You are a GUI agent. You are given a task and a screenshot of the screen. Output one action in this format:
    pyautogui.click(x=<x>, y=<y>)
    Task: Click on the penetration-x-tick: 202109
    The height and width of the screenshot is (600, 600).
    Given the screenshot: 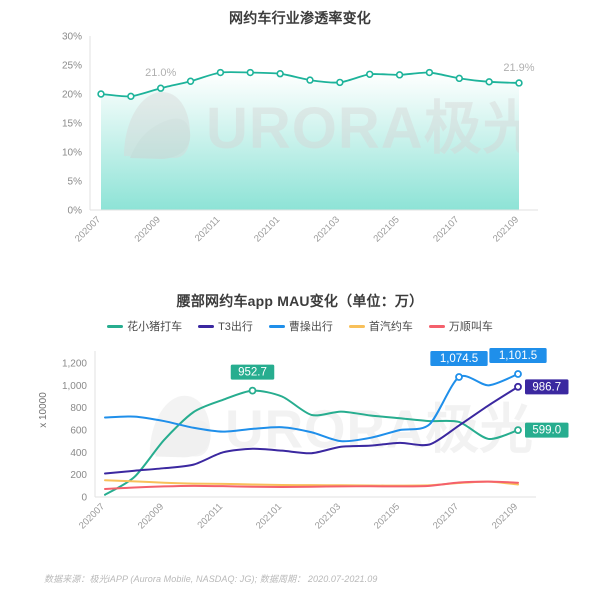 What is the action you would take?
    pyautogui.click(x=506, y=229)
    